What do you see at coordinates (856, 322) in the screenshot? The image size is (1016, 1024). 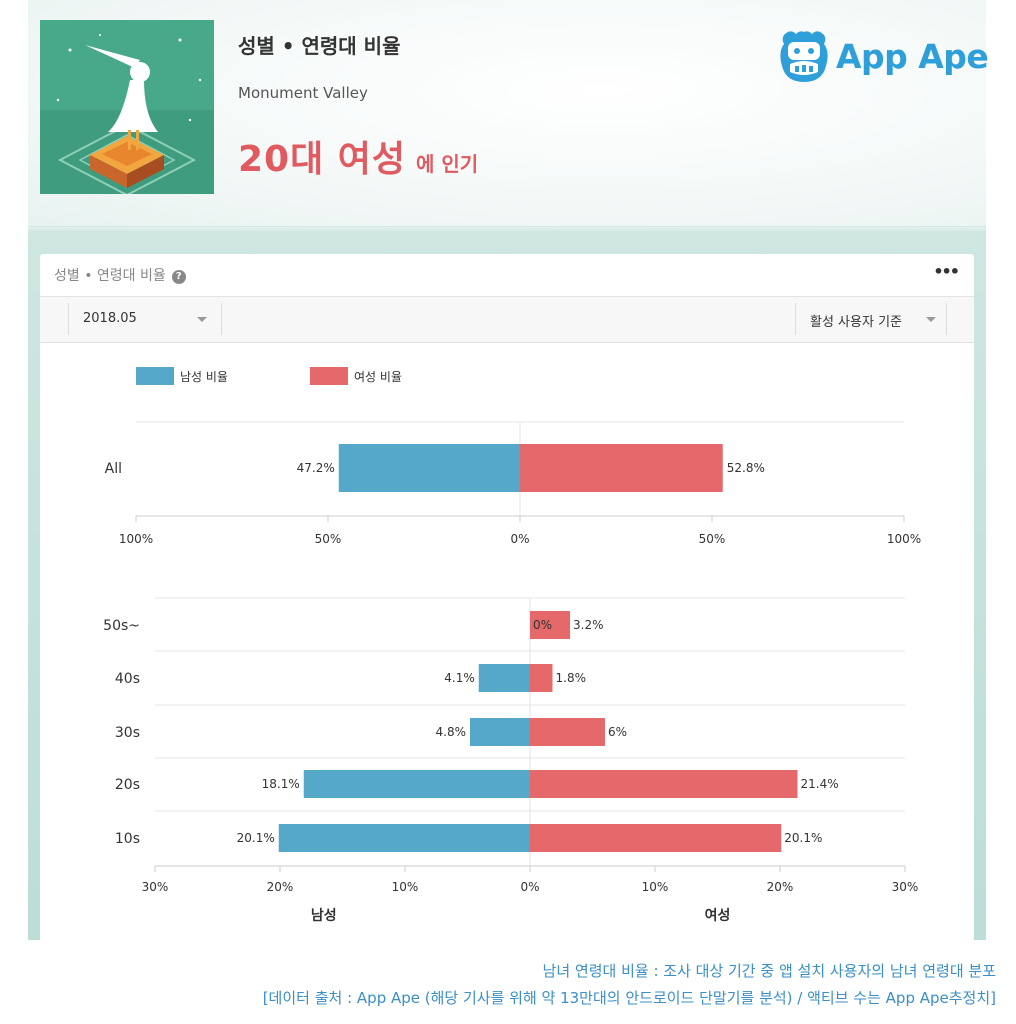 I see `basis-select-value: 활성 사용자 기준` at bounding box center [856, 322].